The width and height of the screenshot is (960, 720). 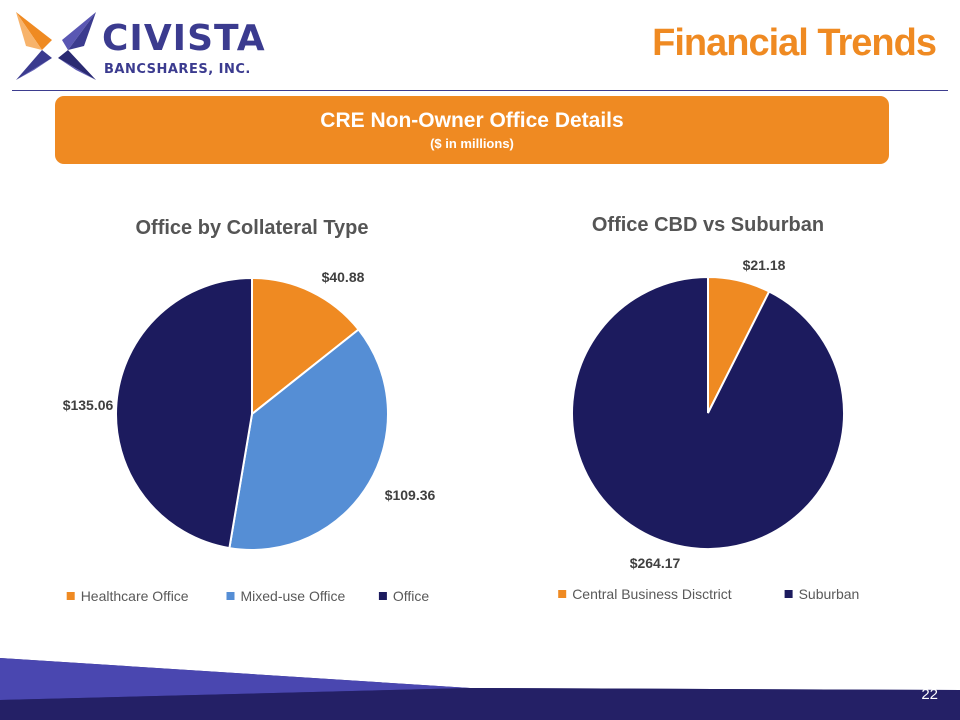 What do you see at coordinates (56, 46) in the screenshot?
I see `civista-star-icon` at bounding box center [56, 46].